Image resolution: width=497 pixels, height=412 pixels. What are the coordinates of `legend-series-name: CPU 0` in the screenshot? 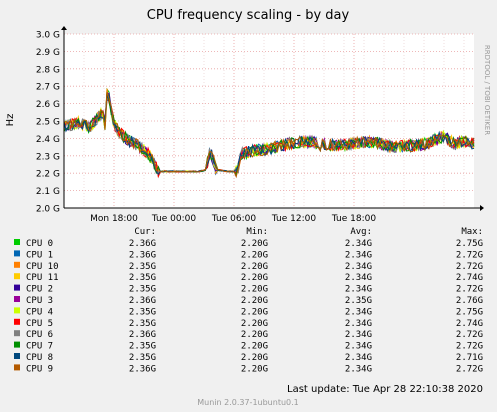 It's located at (39, 244).